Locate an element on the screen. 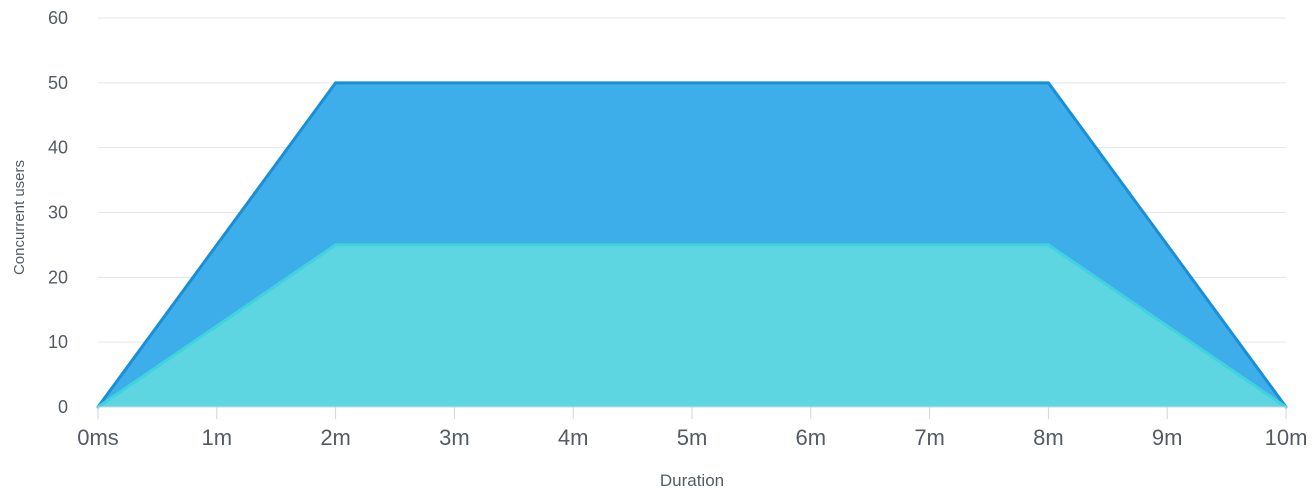 The image size is (1313, 494). x-tick-label-9: 9m is located at coordinates (1167, 437).